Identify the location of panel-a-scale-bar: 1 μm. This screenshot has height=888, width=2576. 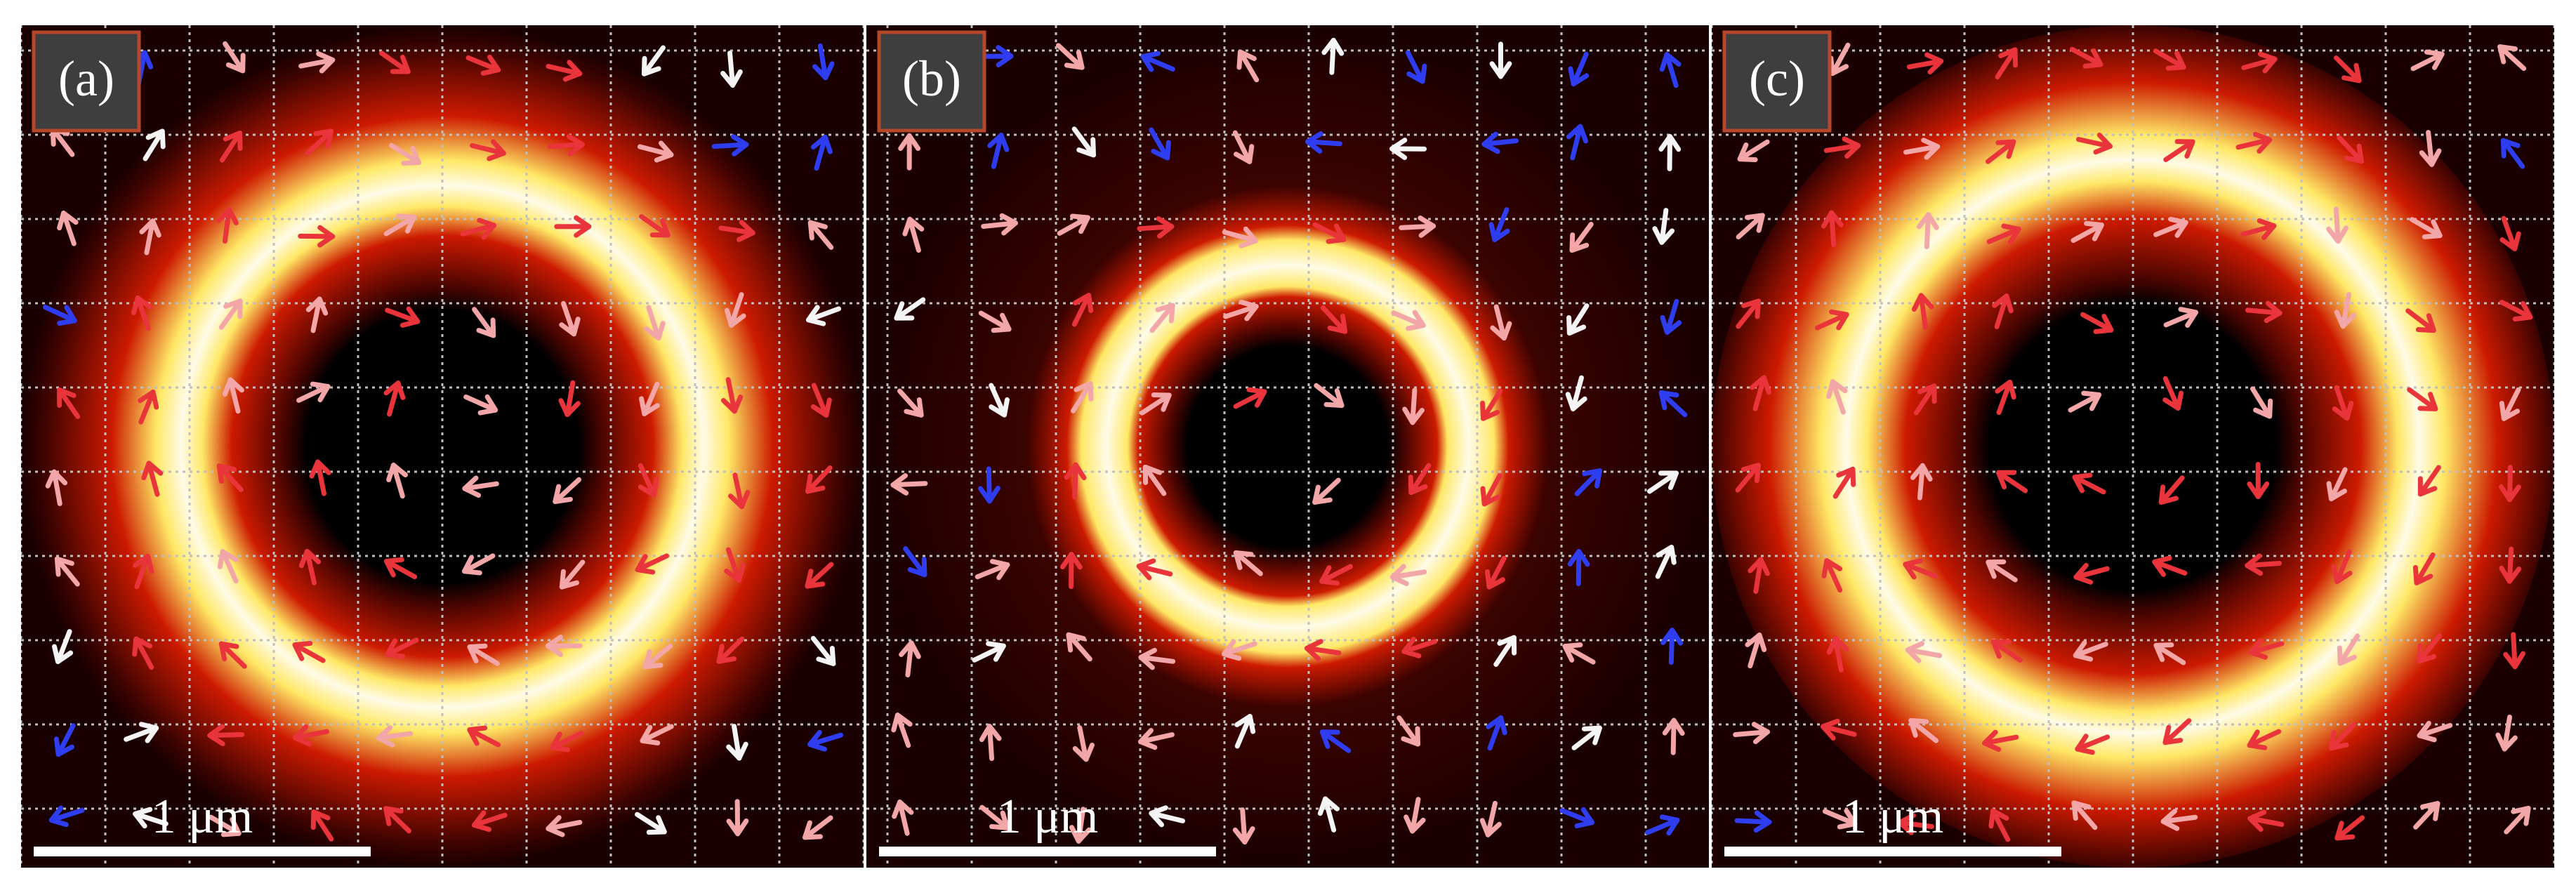
(202, 823).